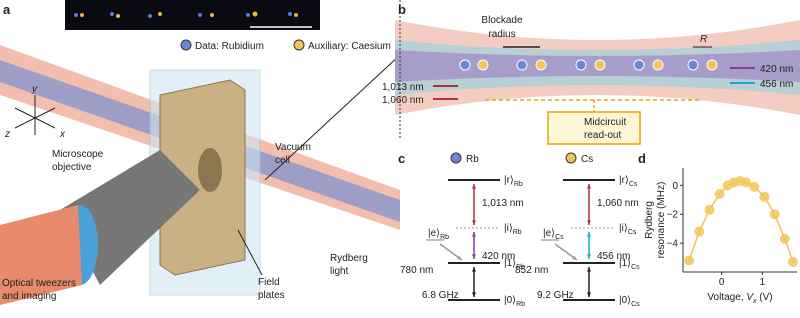 Image resolution: width=800 pixels, height=318 pixels. Describe the element at coordinates (605, 122) in the screenshot. I see `annotation: Midcircuit` at that location.